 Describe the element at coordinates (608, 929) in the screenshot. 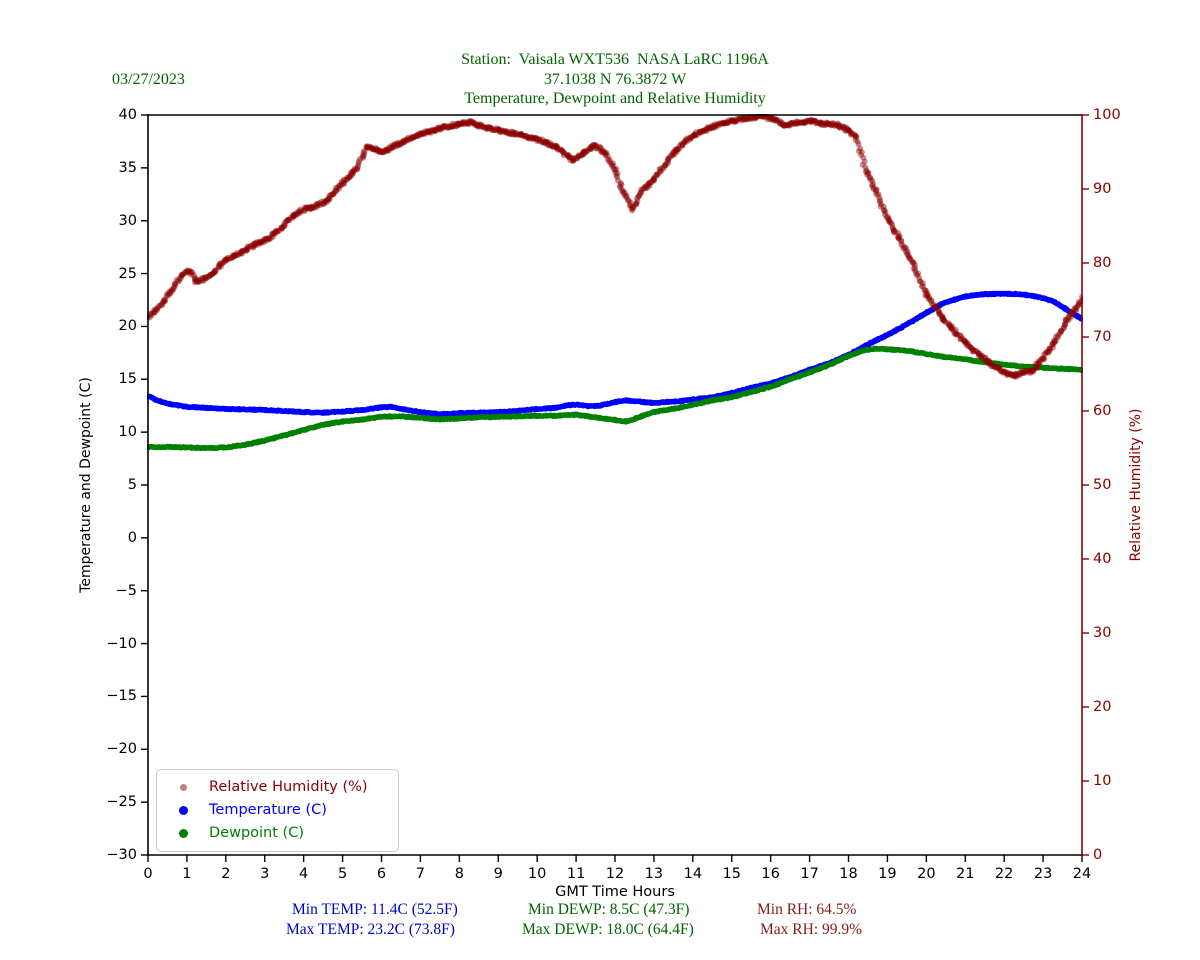

I see `stat-max-dewp: Max DEWP: 18.0C (64.4F)` at that location.